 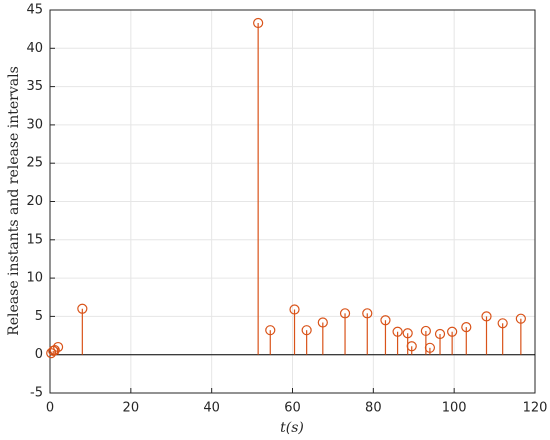 What do you see at coordinates (373, 408) in the screenshot?
I see `x-tick-label: 80` at bounding box center [373, 408].